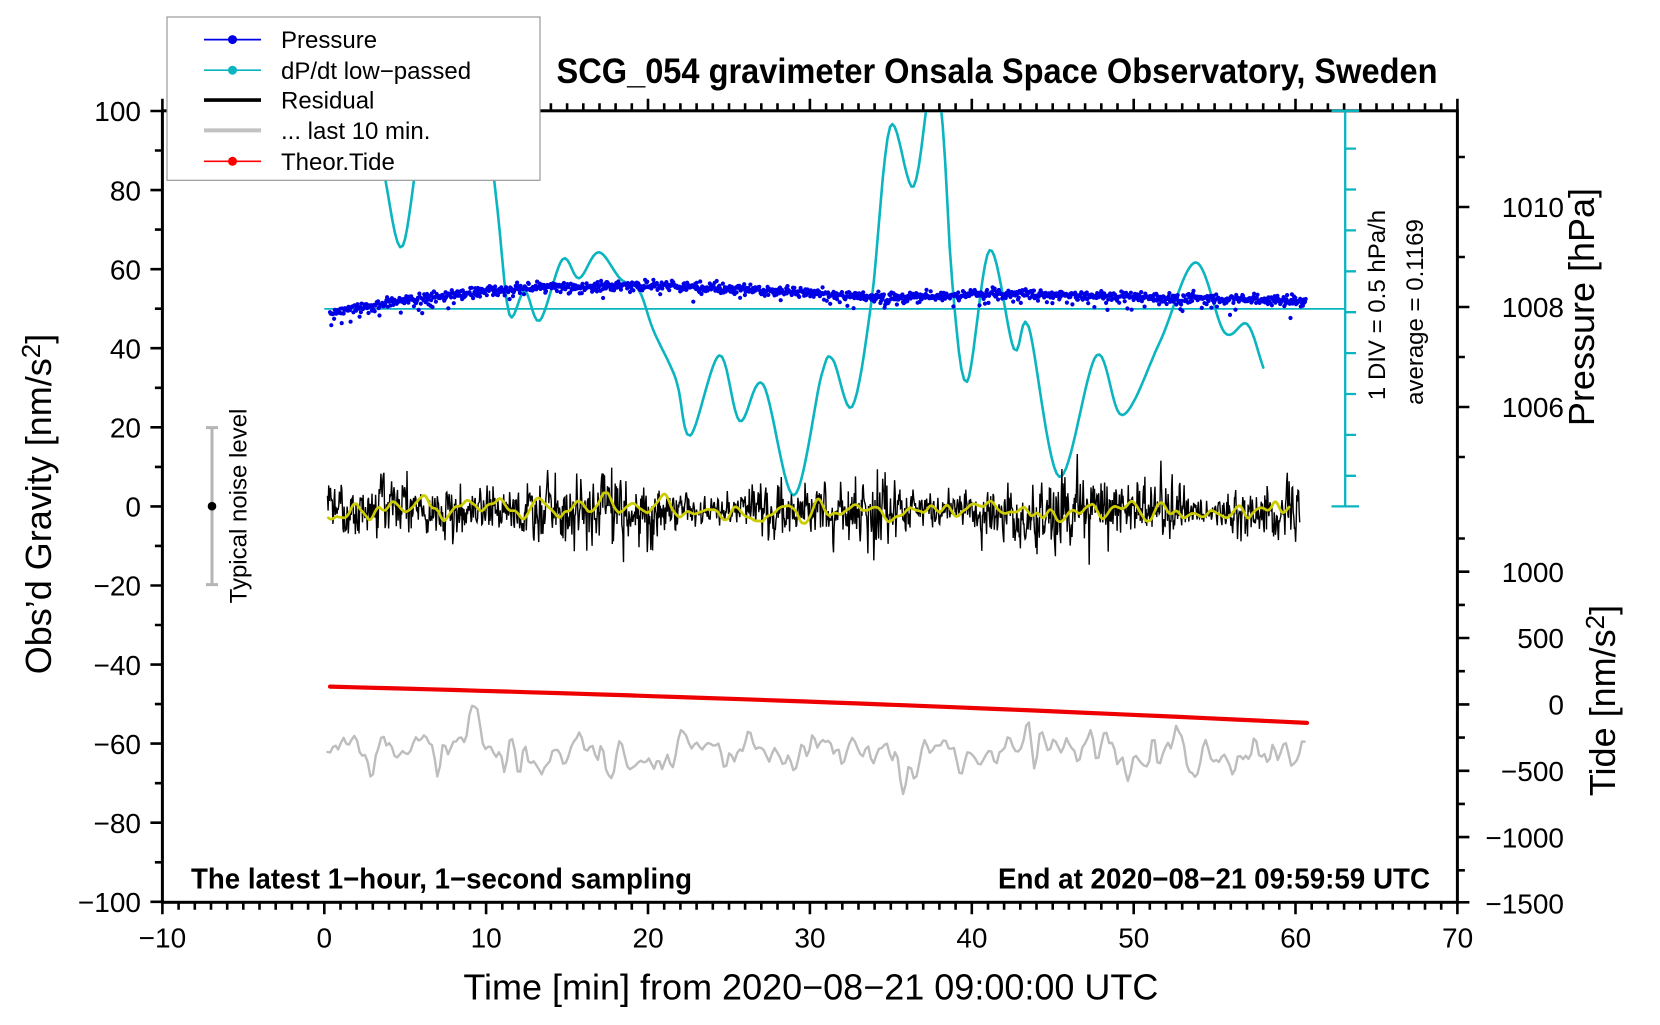 Image resolution: width=1660 pixels, height=1025 pixels. Describe the element at coordinates (1533, 407) in the screenshot. I see `svg-text: 1006` at that location.